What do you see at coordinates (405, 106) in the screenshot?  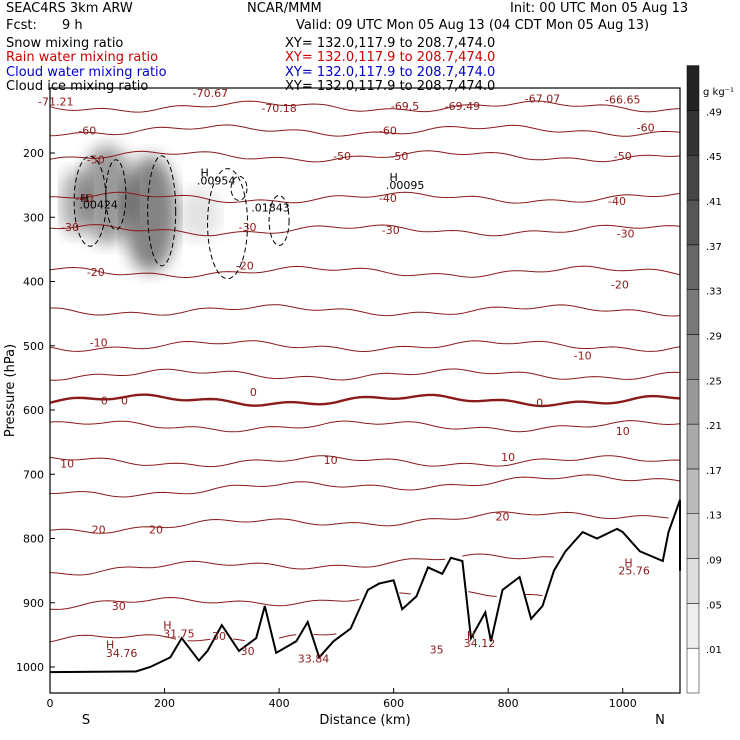 I see `isotherm-label: -69.5` at bounding box center [405, 106].